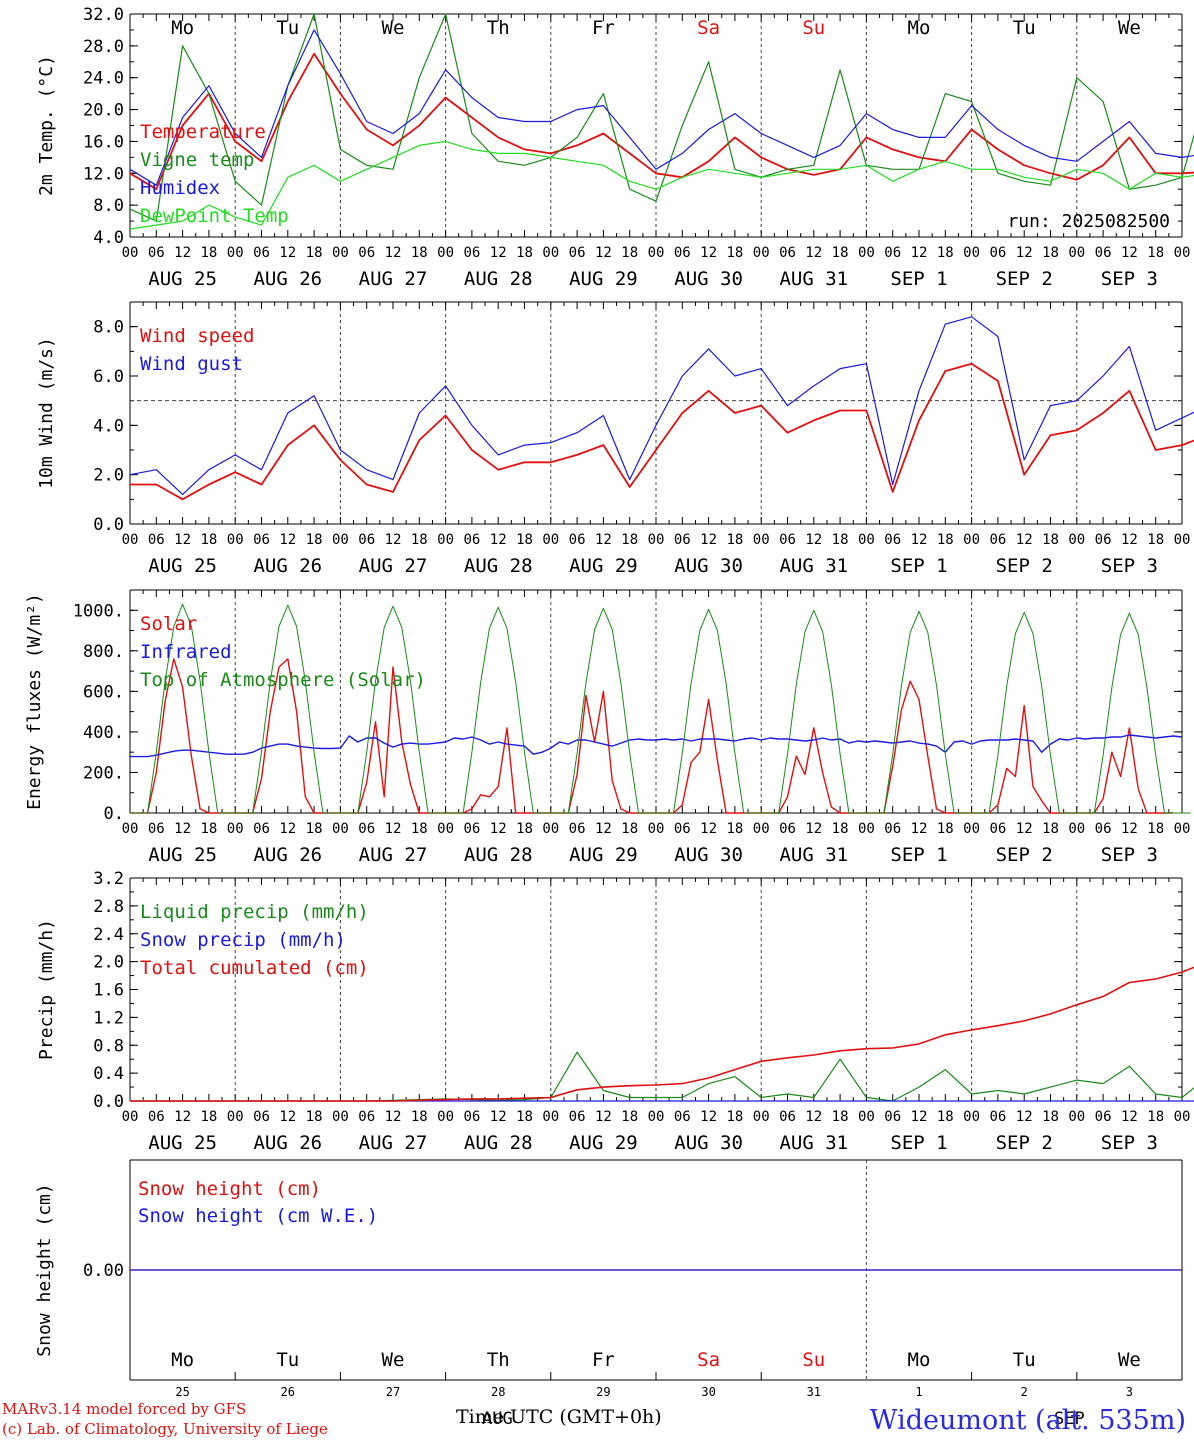 This screenshot has width=1194, height=1440. Describe the element at coordinates (708, 1360) in the screenshot. I see `weekday-label: Sa` at that location.